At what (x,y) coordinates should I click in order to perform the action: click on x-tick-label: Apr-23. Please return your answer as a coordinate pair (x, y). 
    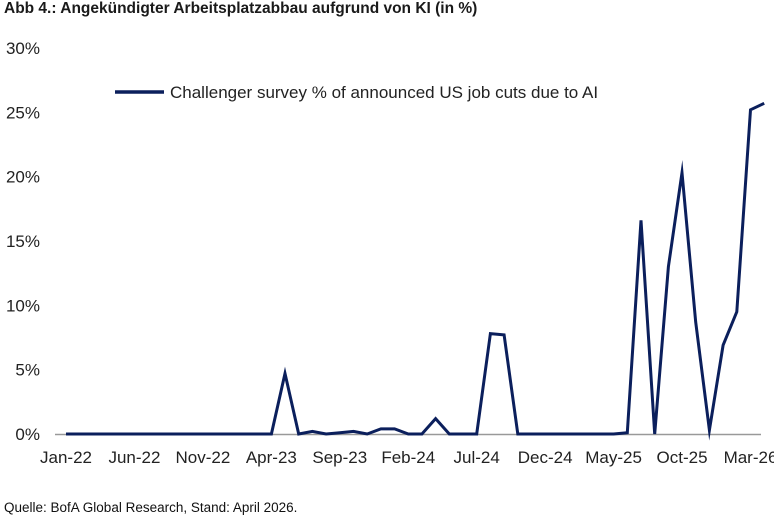
    Looking at the image, I should click on (271, 457).